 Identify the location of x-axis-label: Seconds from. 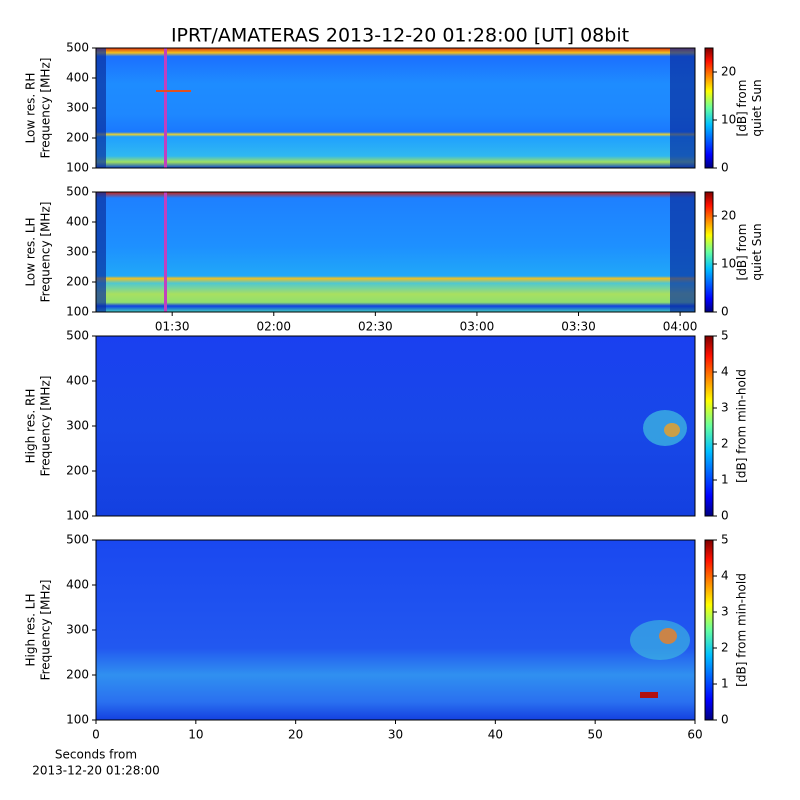
(96, 755).